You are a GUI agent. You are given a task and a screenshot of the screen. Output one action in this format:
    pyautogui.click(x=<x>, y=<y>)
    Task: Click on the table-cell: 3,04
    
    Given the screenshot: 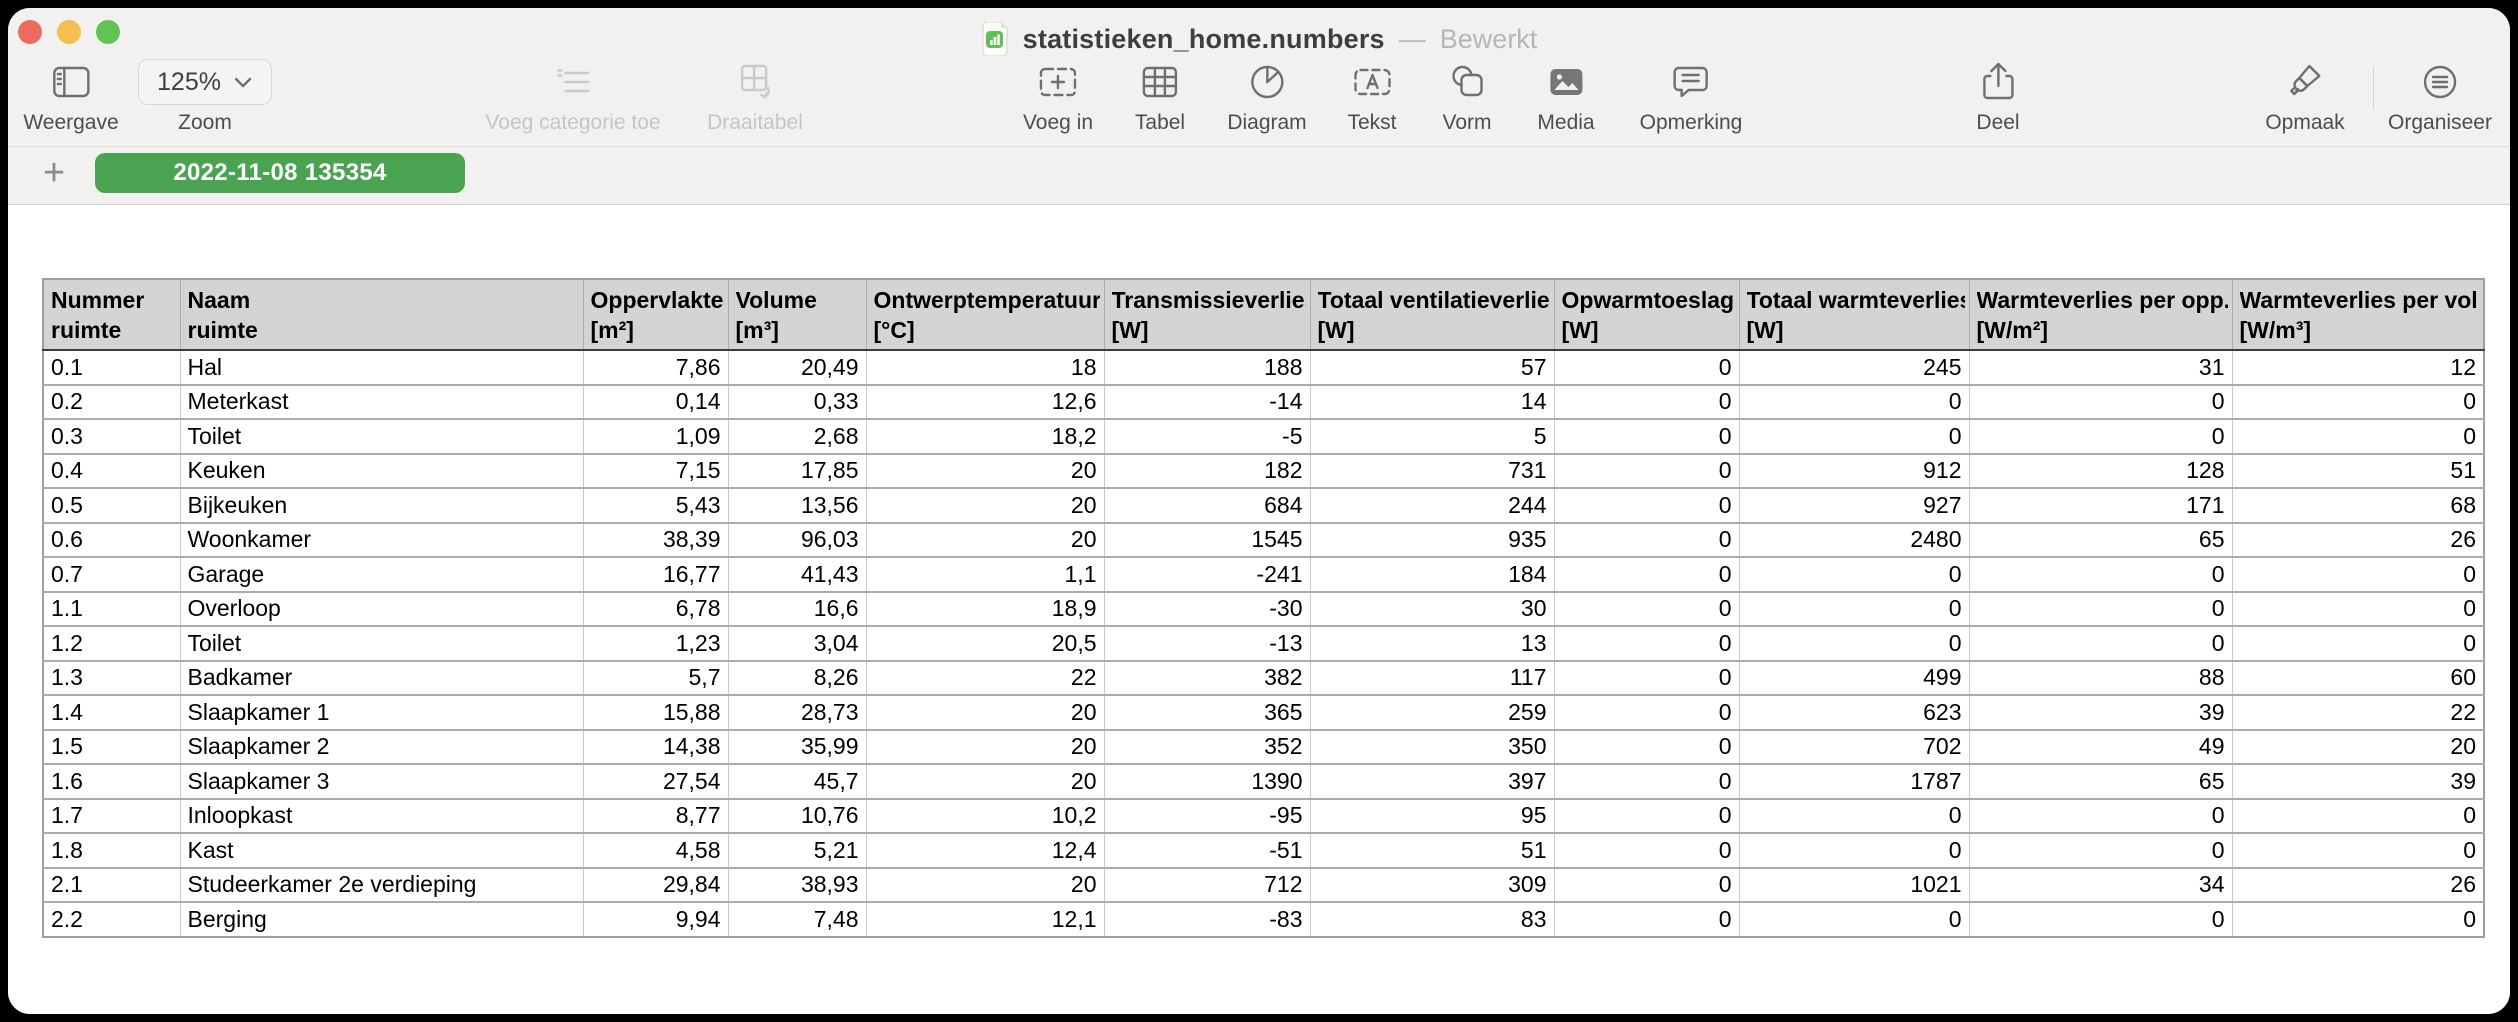 What is the action you would take?
    pyautogui.click(x=797, y=644)
    